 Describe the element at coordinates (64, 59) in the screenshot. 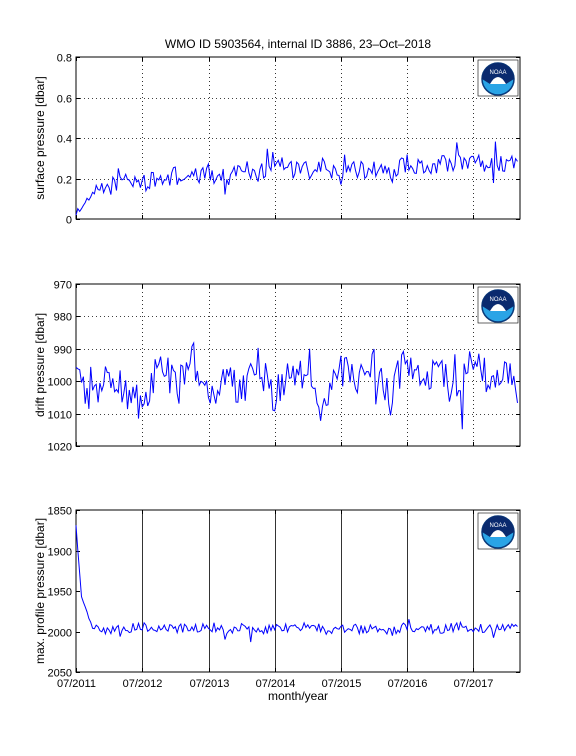

I see `y-tick-label: 0.8` at that location.